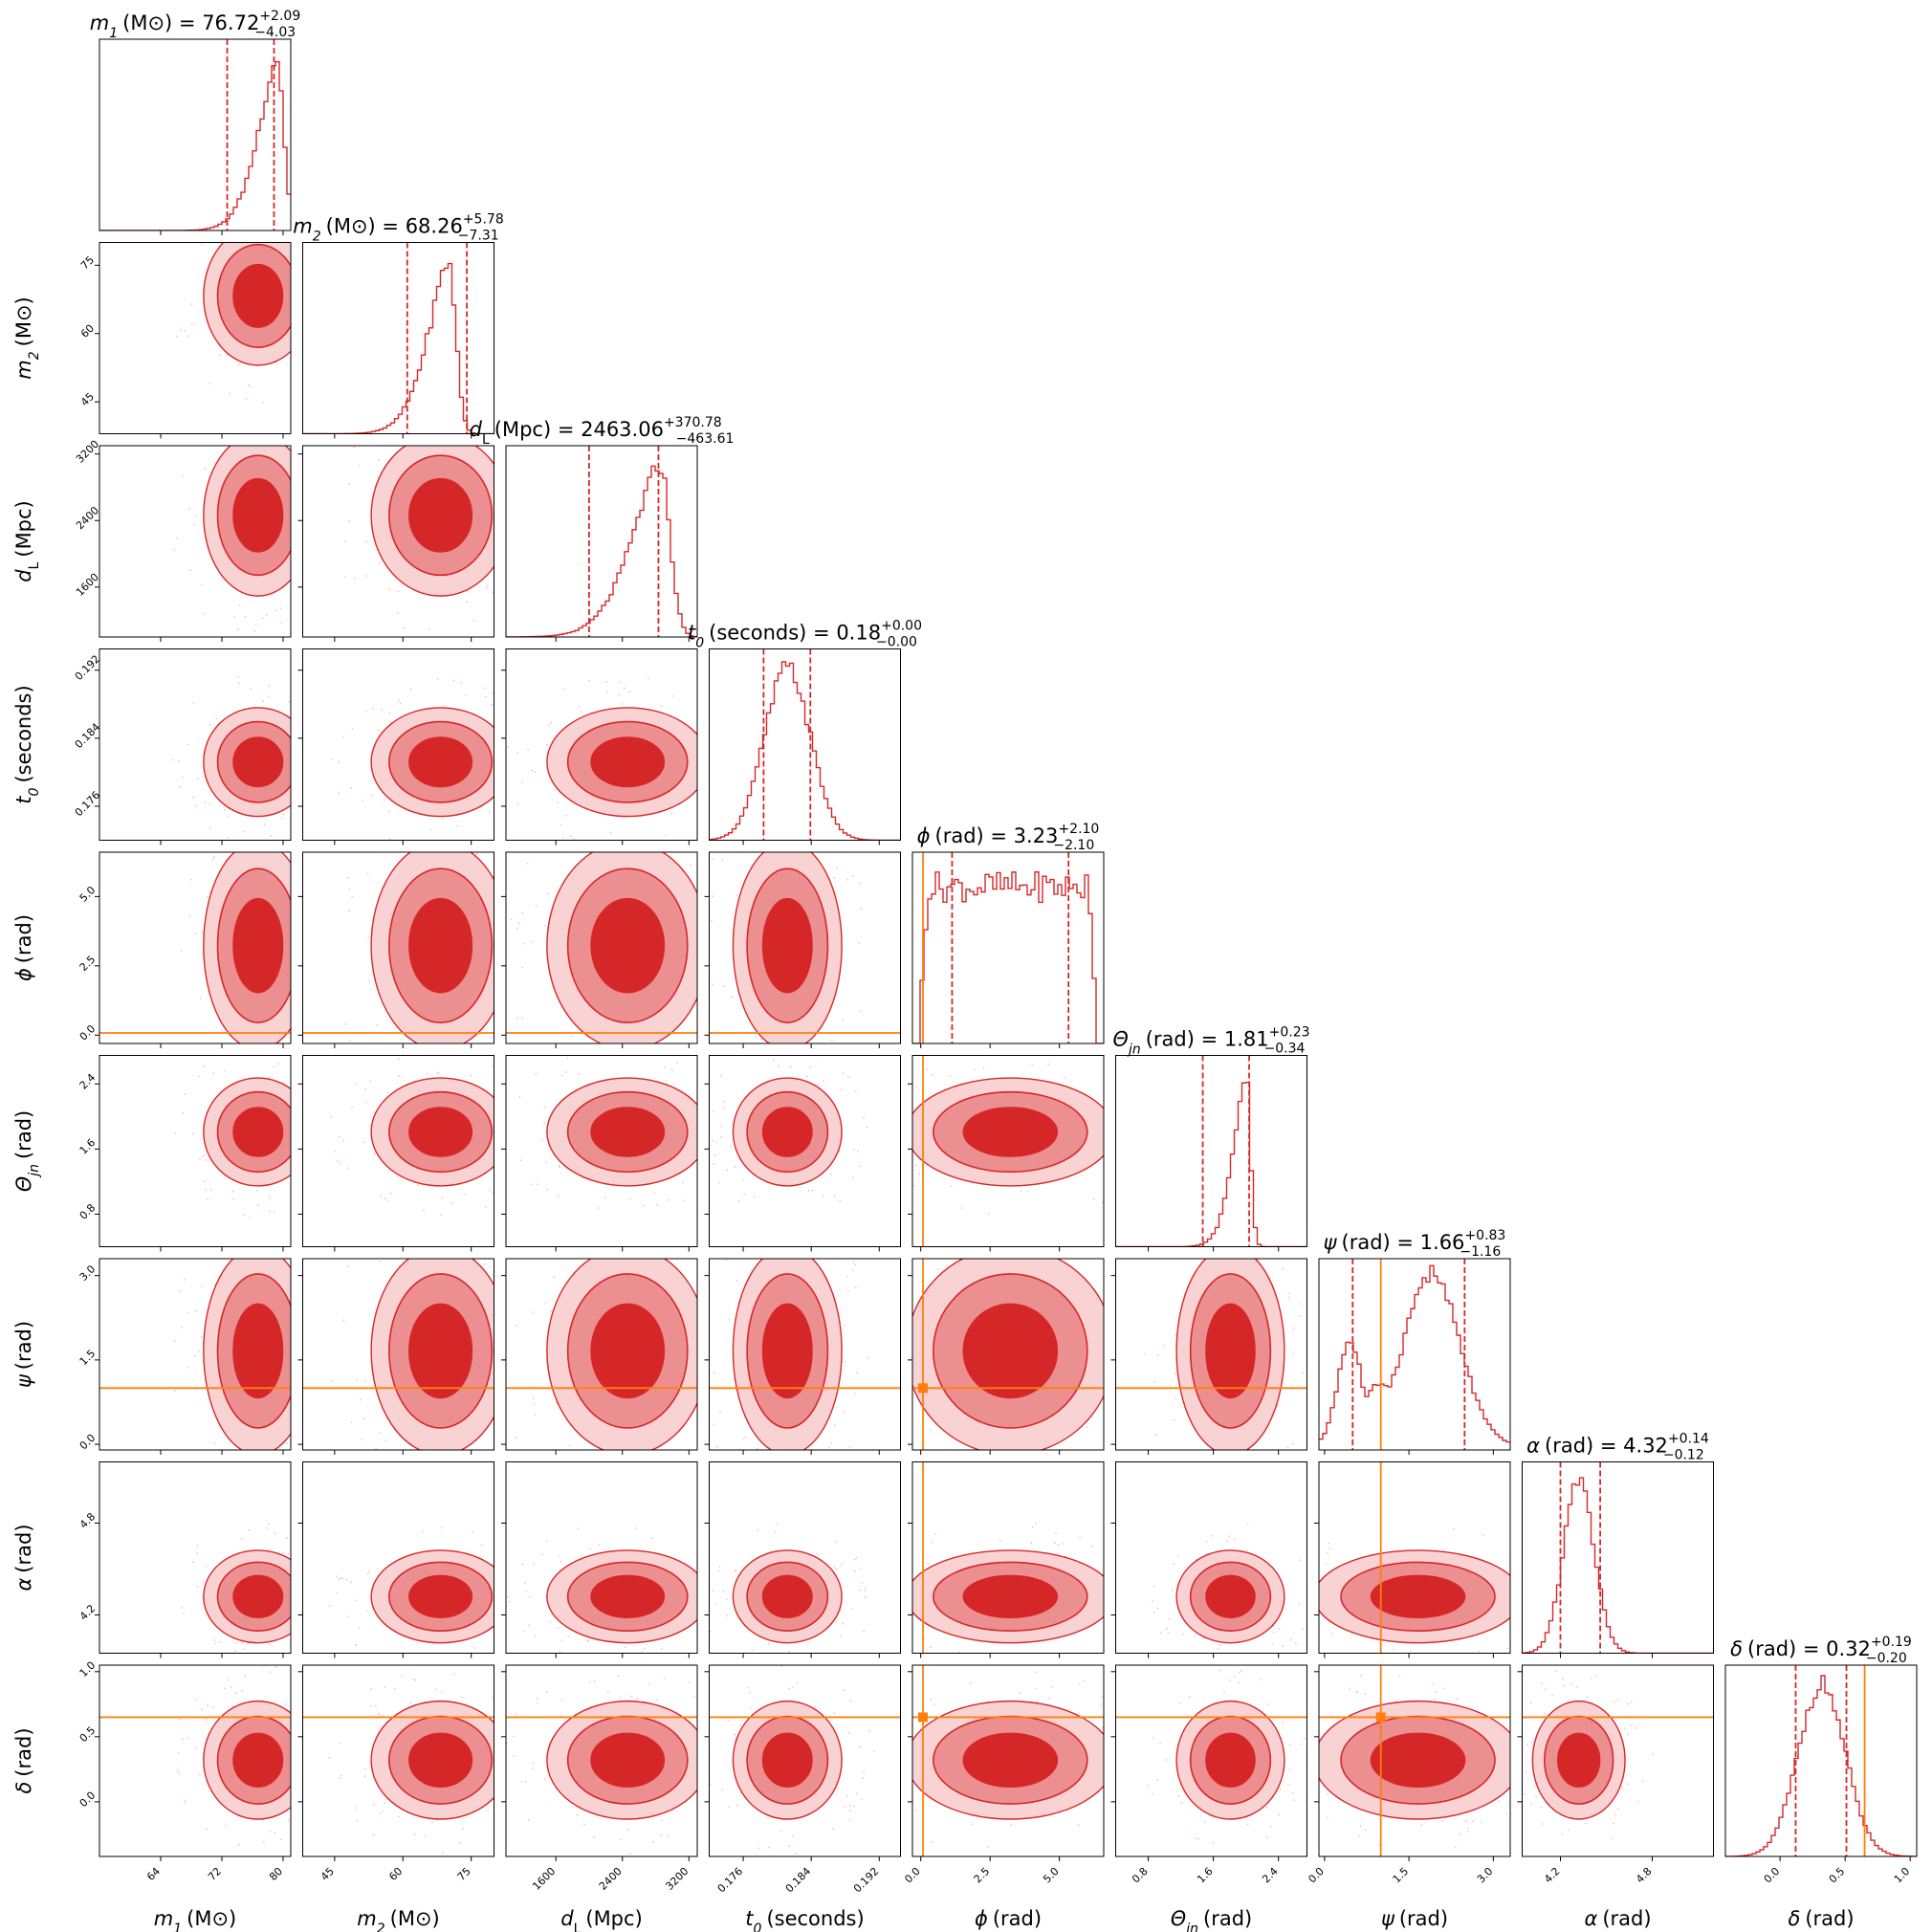 The width and height of the screenshot is (1932, 1932). What do you see at coordinates (677, 1879) in the screenshot?
I see `x-tick-label-dL: 3200` at bounding box center [677, 1879].